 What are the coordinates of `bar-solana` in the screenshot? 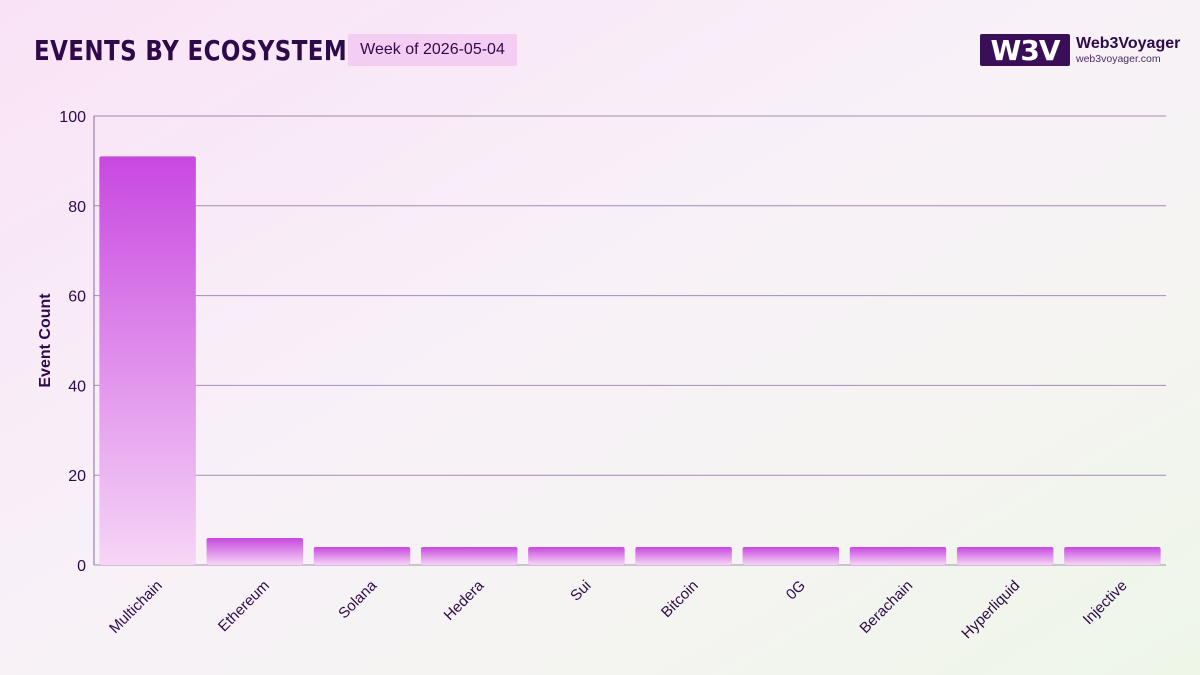 It's located at (362, 556).